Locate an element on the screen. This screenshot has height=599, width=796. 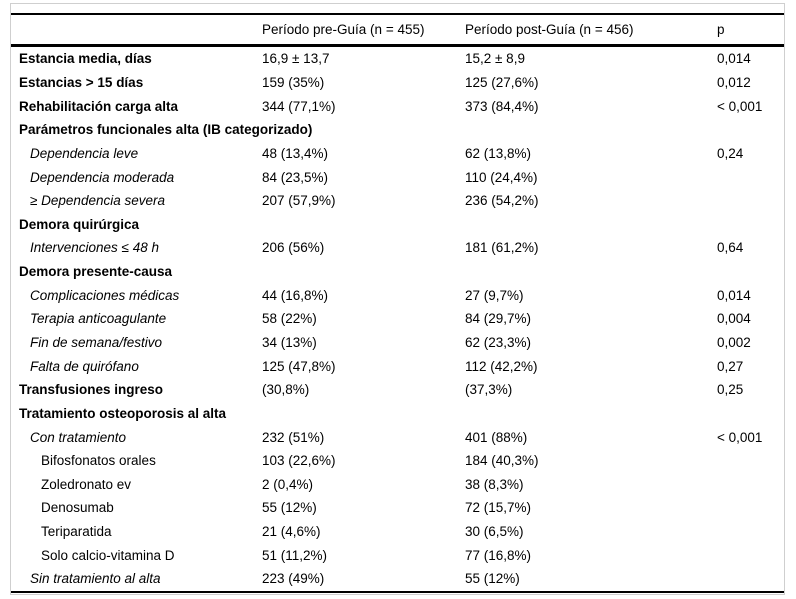
cell-pre-guia: 55 (12%) is located at coordinates (289, 508).